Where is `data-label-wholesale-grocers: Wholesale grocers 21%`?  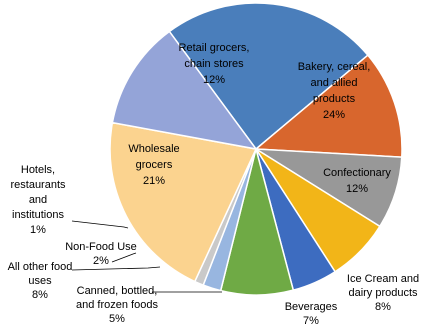 data-label-wholesale-grocers: Wholesale grocers 21% is located at coordinates (153, 165).